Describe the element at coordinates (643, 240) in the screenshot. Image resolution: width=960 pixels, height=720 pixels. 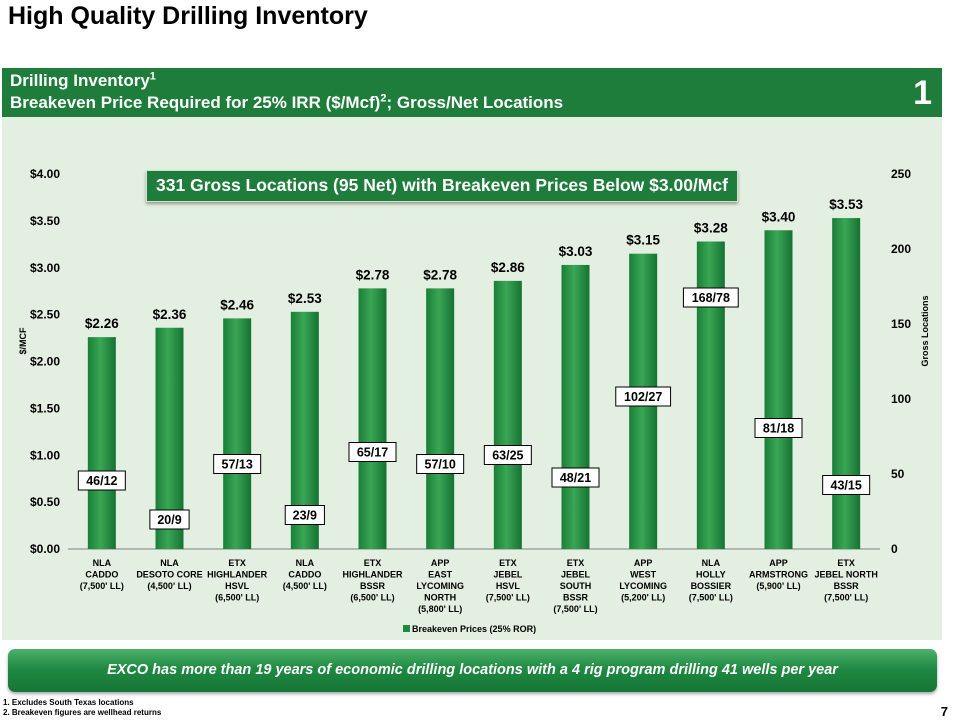
I see `bar-value-label: $3.15` at that location.